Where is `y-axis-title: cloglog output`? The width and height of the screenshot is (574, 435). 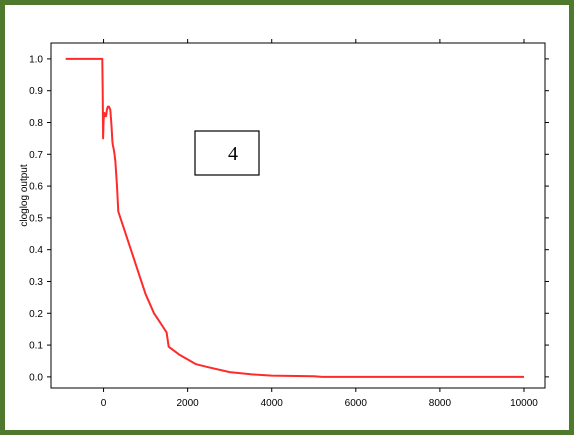 y-axis-title: cloglog output is located at coordinates (24, 195).